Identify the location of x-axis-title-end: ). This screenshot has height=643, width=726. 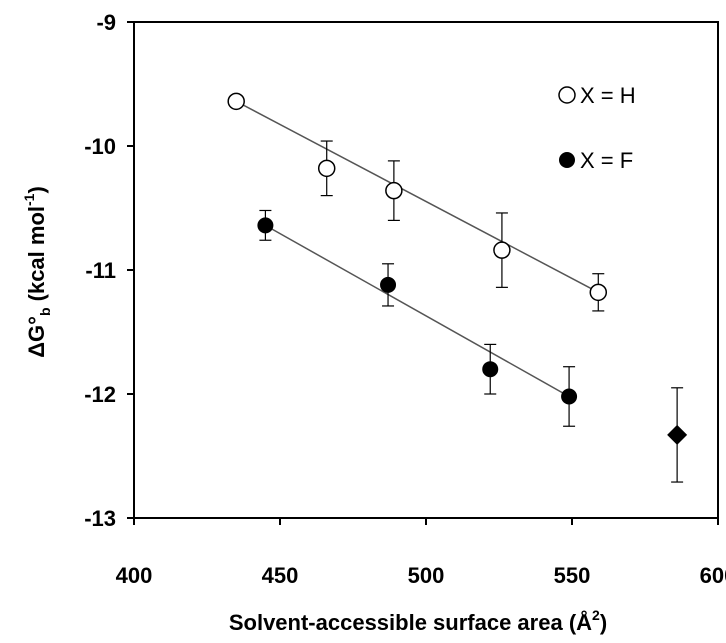
(603, 622).